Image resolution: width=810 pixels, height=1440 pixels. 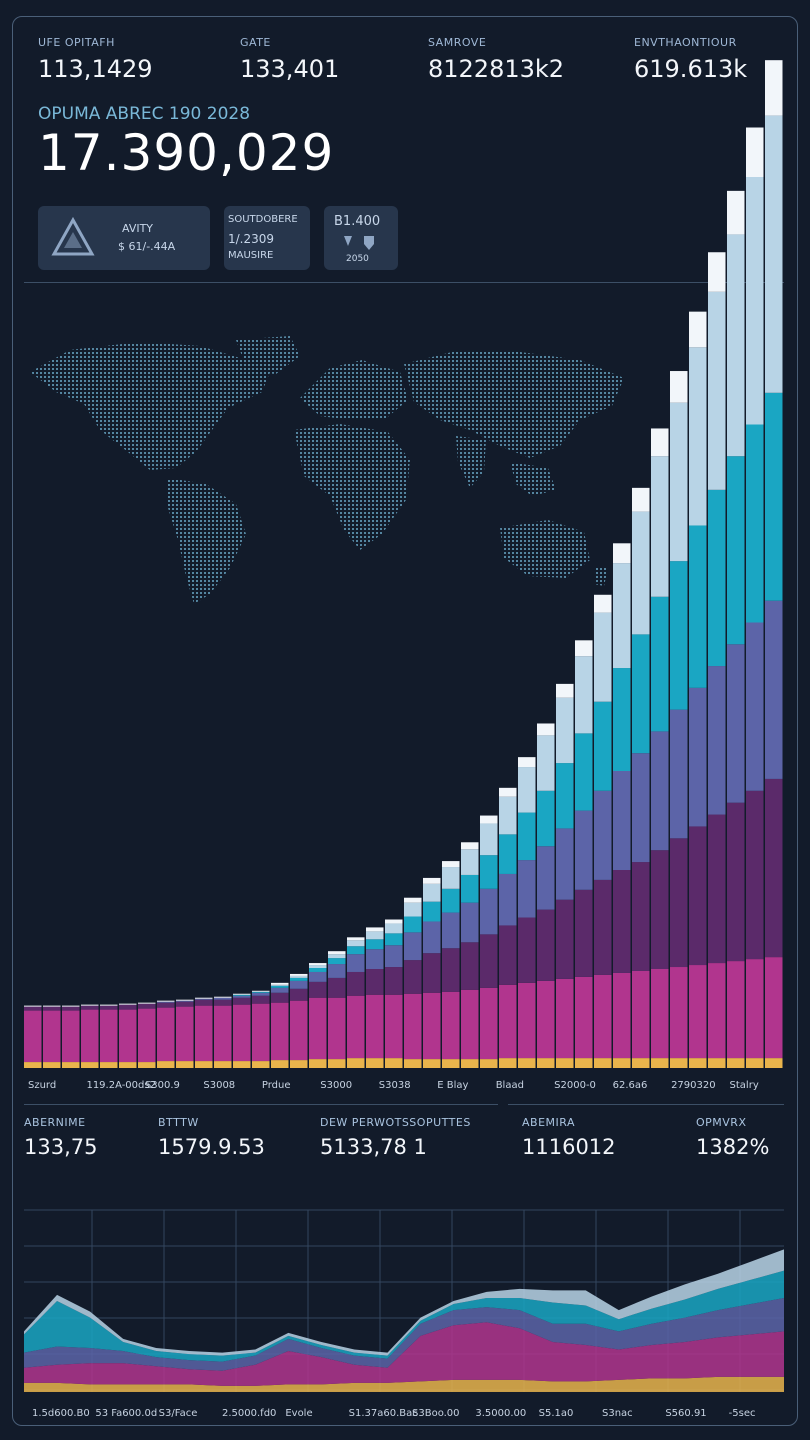 What do you see at coordinates (124, 238) in the screenshot?
I see `card-avity: AVITY $ 61/-.44A` at bounding box center [124, 238].